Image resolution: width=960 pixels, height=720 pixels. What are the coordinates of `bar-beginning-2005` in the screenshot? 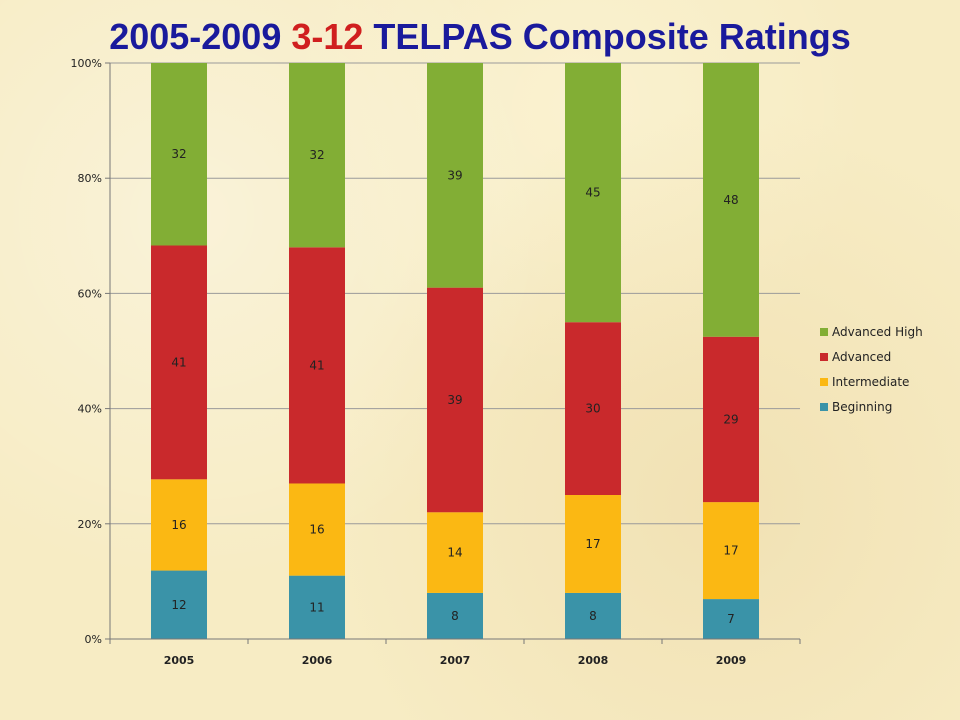 It's located at (179, 604).